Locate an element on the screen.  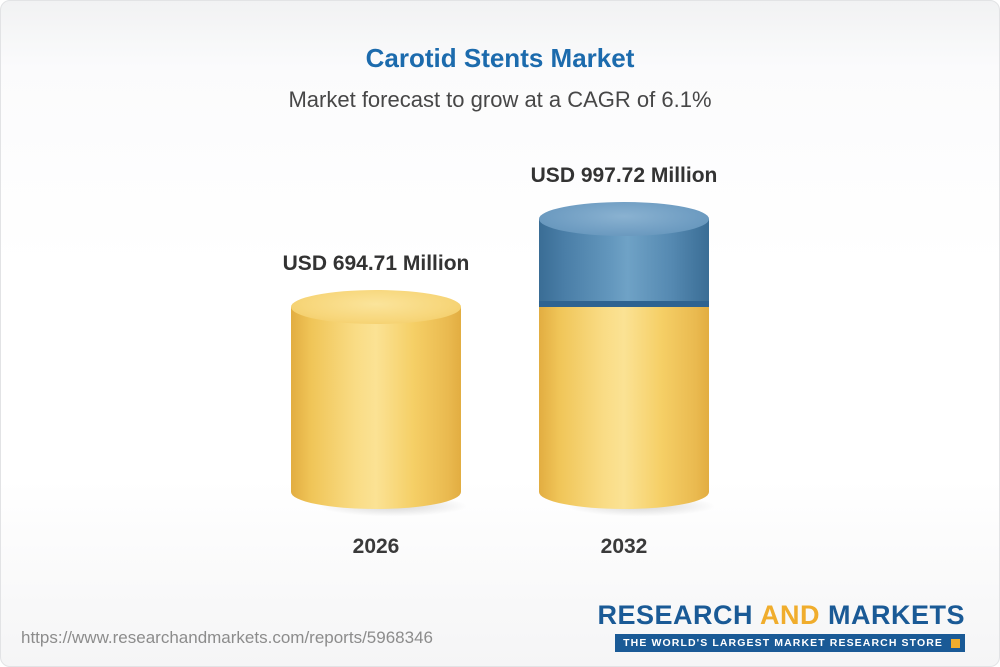
bar-2032: USD 997.72 Million 2032 is located at coordinates (635, 362).